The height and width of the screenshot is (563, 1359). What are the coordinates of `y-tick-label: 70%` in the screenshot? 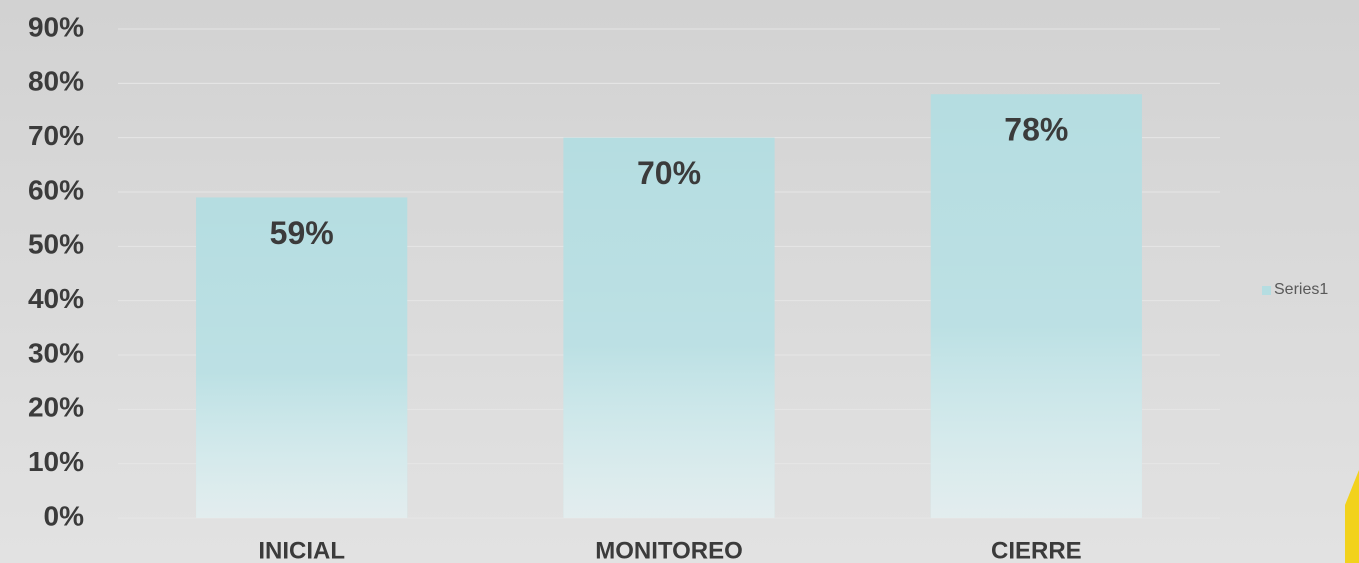 It's located at (56, 135).